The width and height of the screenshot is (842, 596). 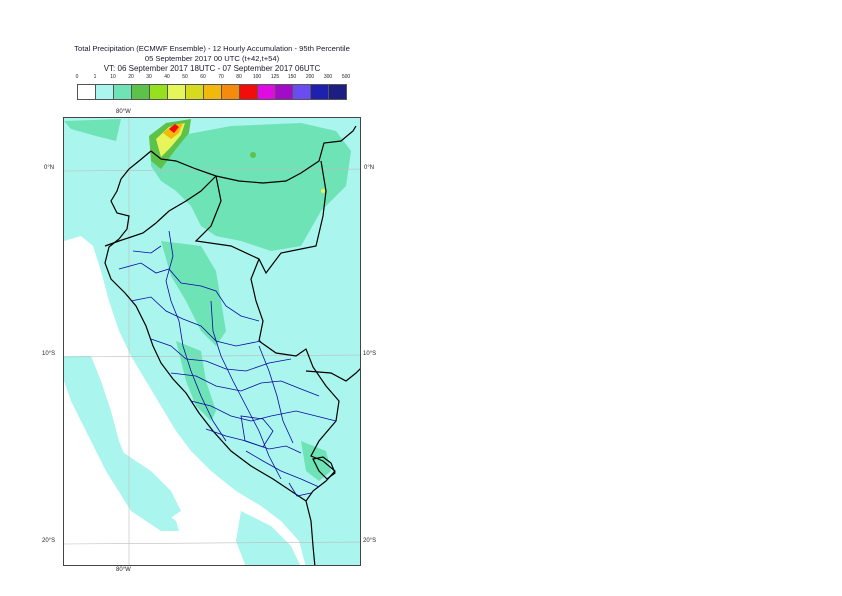 What do you see at coordinates (324, 468) in the screenshot?
I see `lake-titicaca` at bounding box center [324, 468].